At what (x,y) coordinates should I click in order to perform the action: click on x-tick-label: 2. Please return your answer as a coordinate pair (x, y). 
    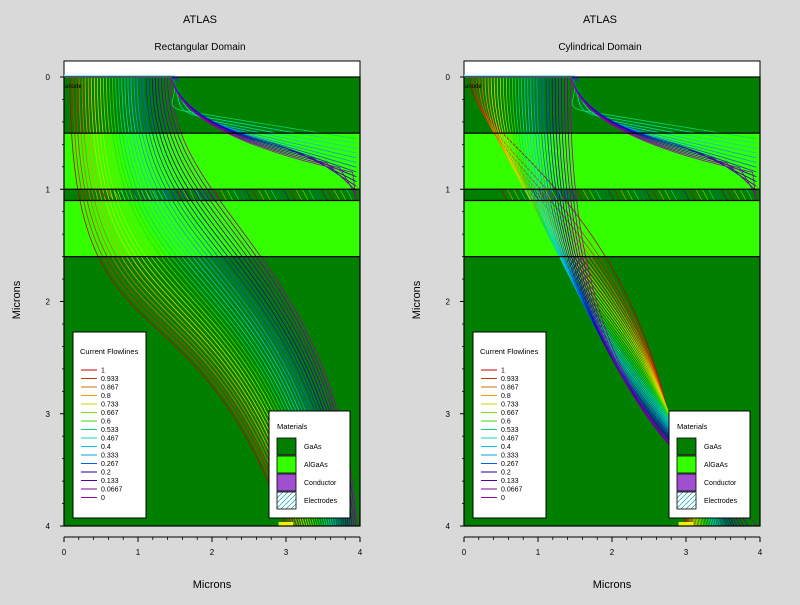
    Looking at the image, I should click on (612, 552).